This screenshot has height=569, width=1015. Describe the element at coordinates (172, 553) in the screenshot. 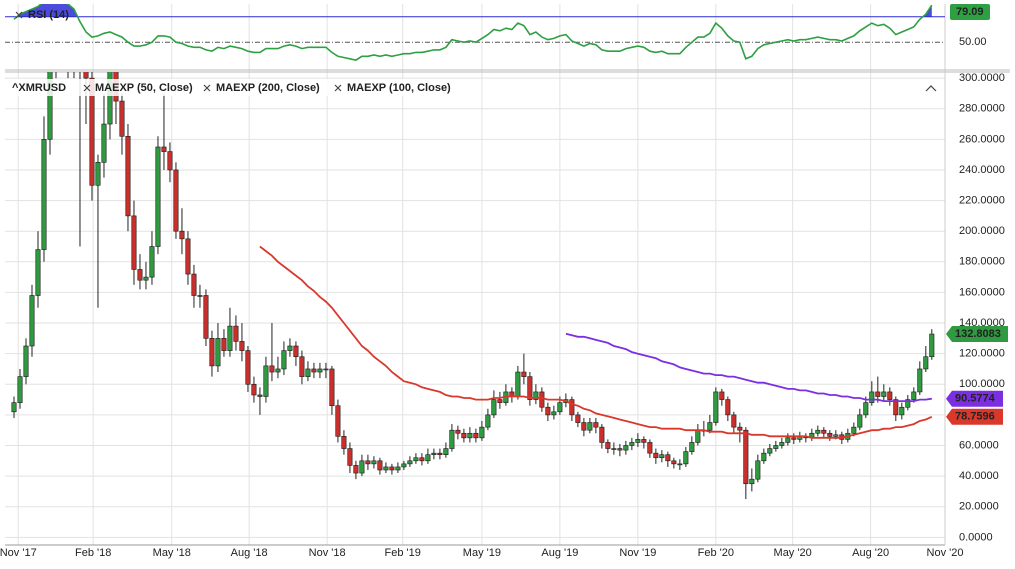

I see `x-tick-label: May '18` at that location.